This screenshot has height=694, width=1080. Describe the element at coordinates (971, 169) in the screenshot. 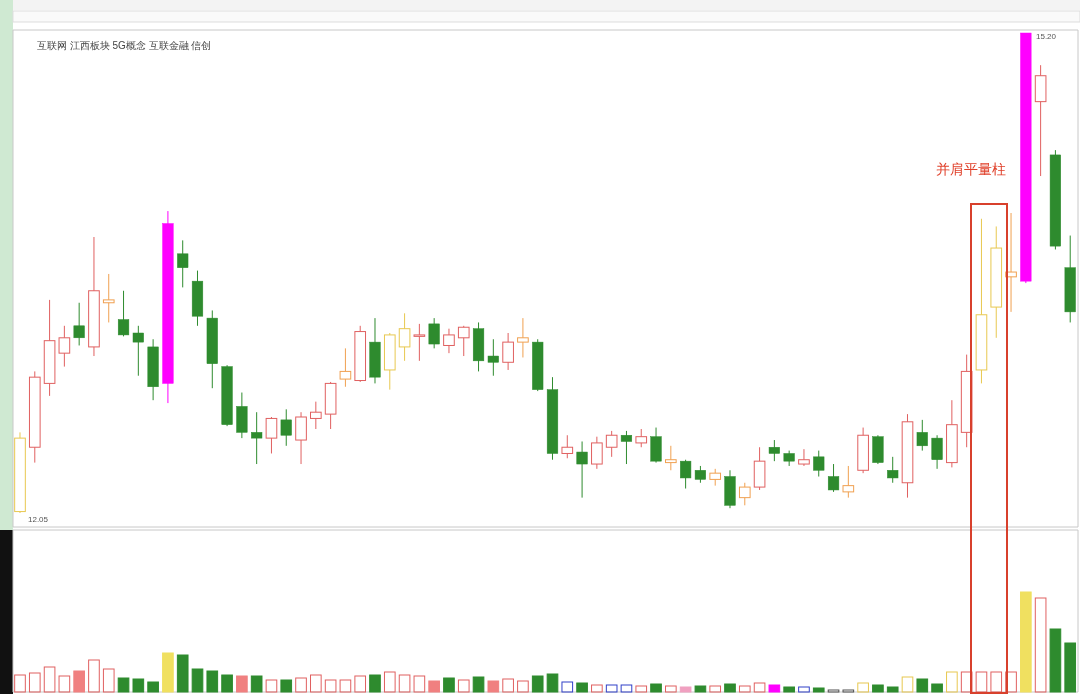

I see `annotation: 并肩平量柱` at that location.